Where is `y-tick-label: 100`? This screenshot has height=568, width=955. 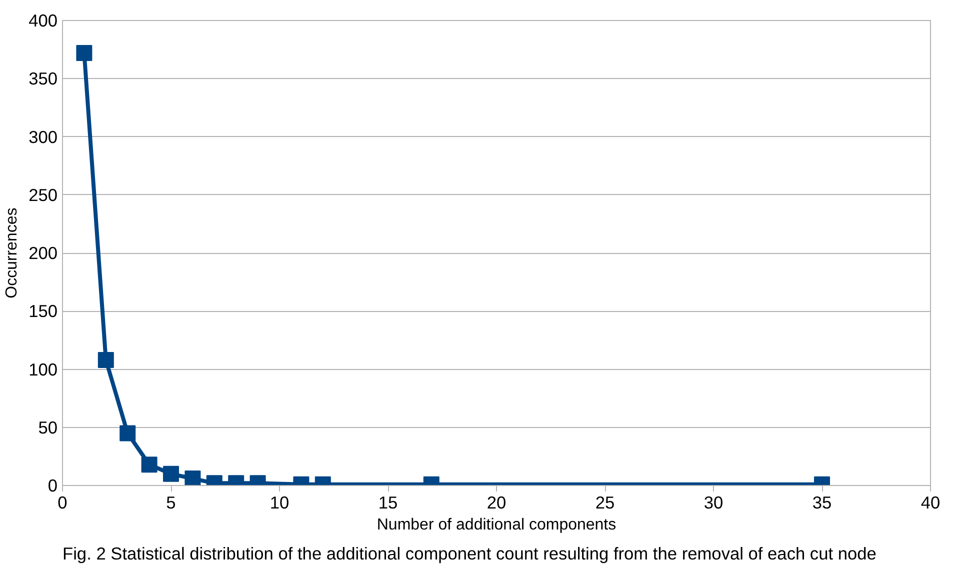 y-tick-label: 100 is located at coordinates (43, 369).